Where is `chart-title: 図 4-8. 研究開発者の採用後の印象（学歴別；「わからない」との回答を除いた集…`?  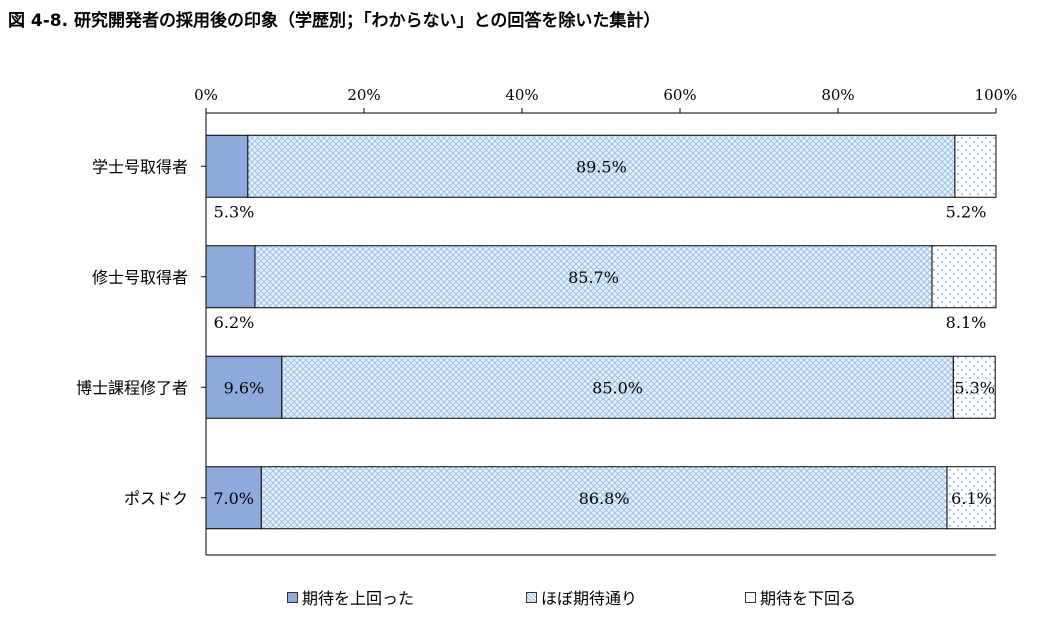 chart-title: 図 4-8. 研究開発者の採用後の印象（学歴別；「わからない」との回答を除いた集… is located at coordinates (334, 21).